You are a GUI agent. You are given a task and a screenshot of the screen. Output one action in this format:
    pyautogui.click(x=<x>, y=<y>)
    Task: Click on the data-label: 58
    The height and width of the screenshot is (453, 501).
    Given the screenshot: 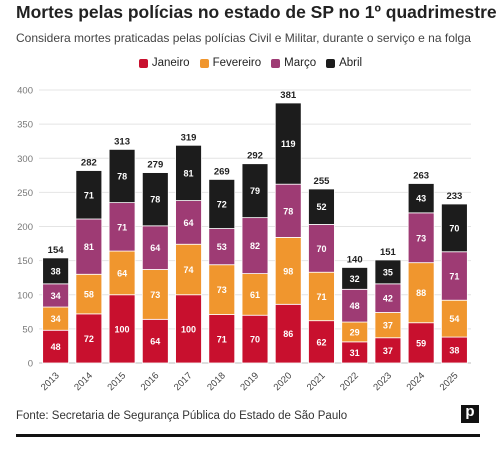 What is the action you would take?
    pyautogui.click(x=89, y=295)
    